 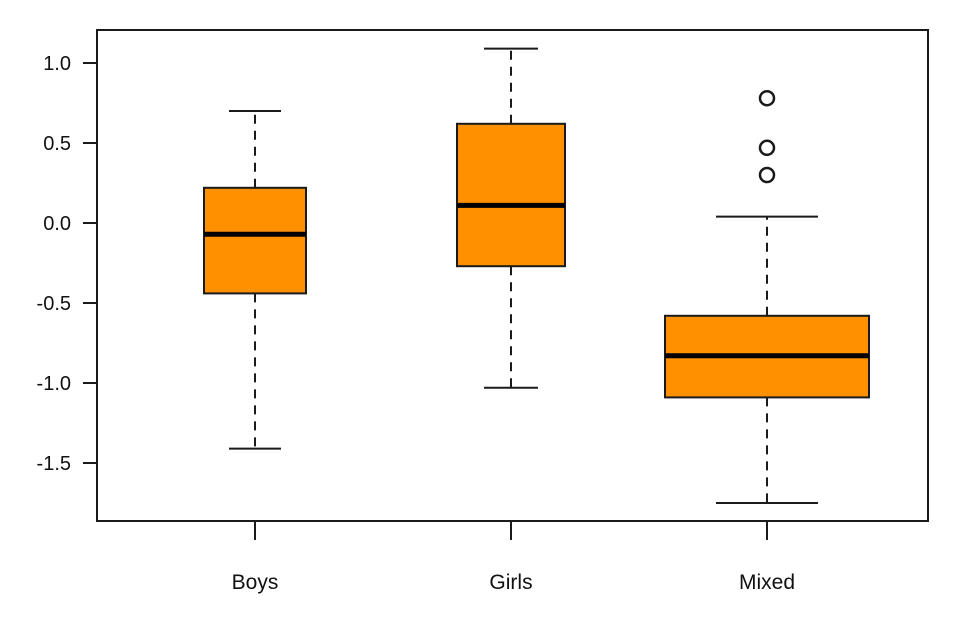 I want to click on box-boys, so click(x=255, y=280).